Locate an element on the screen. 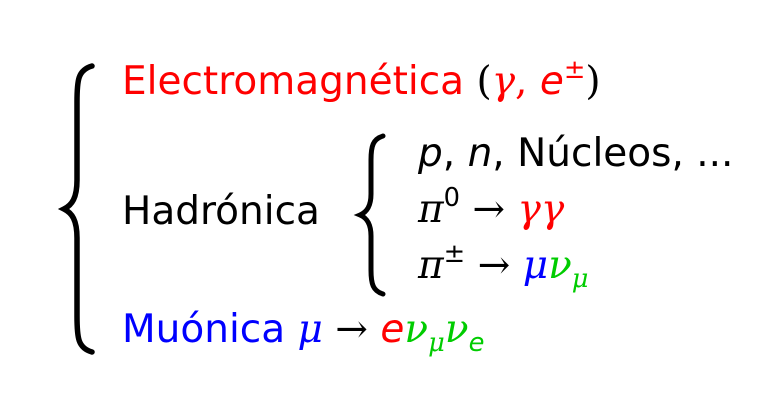 The height and width of the screenshot is (412, 760). electromagnetic-label: Electromagnética is located at coordinates (293, 81).